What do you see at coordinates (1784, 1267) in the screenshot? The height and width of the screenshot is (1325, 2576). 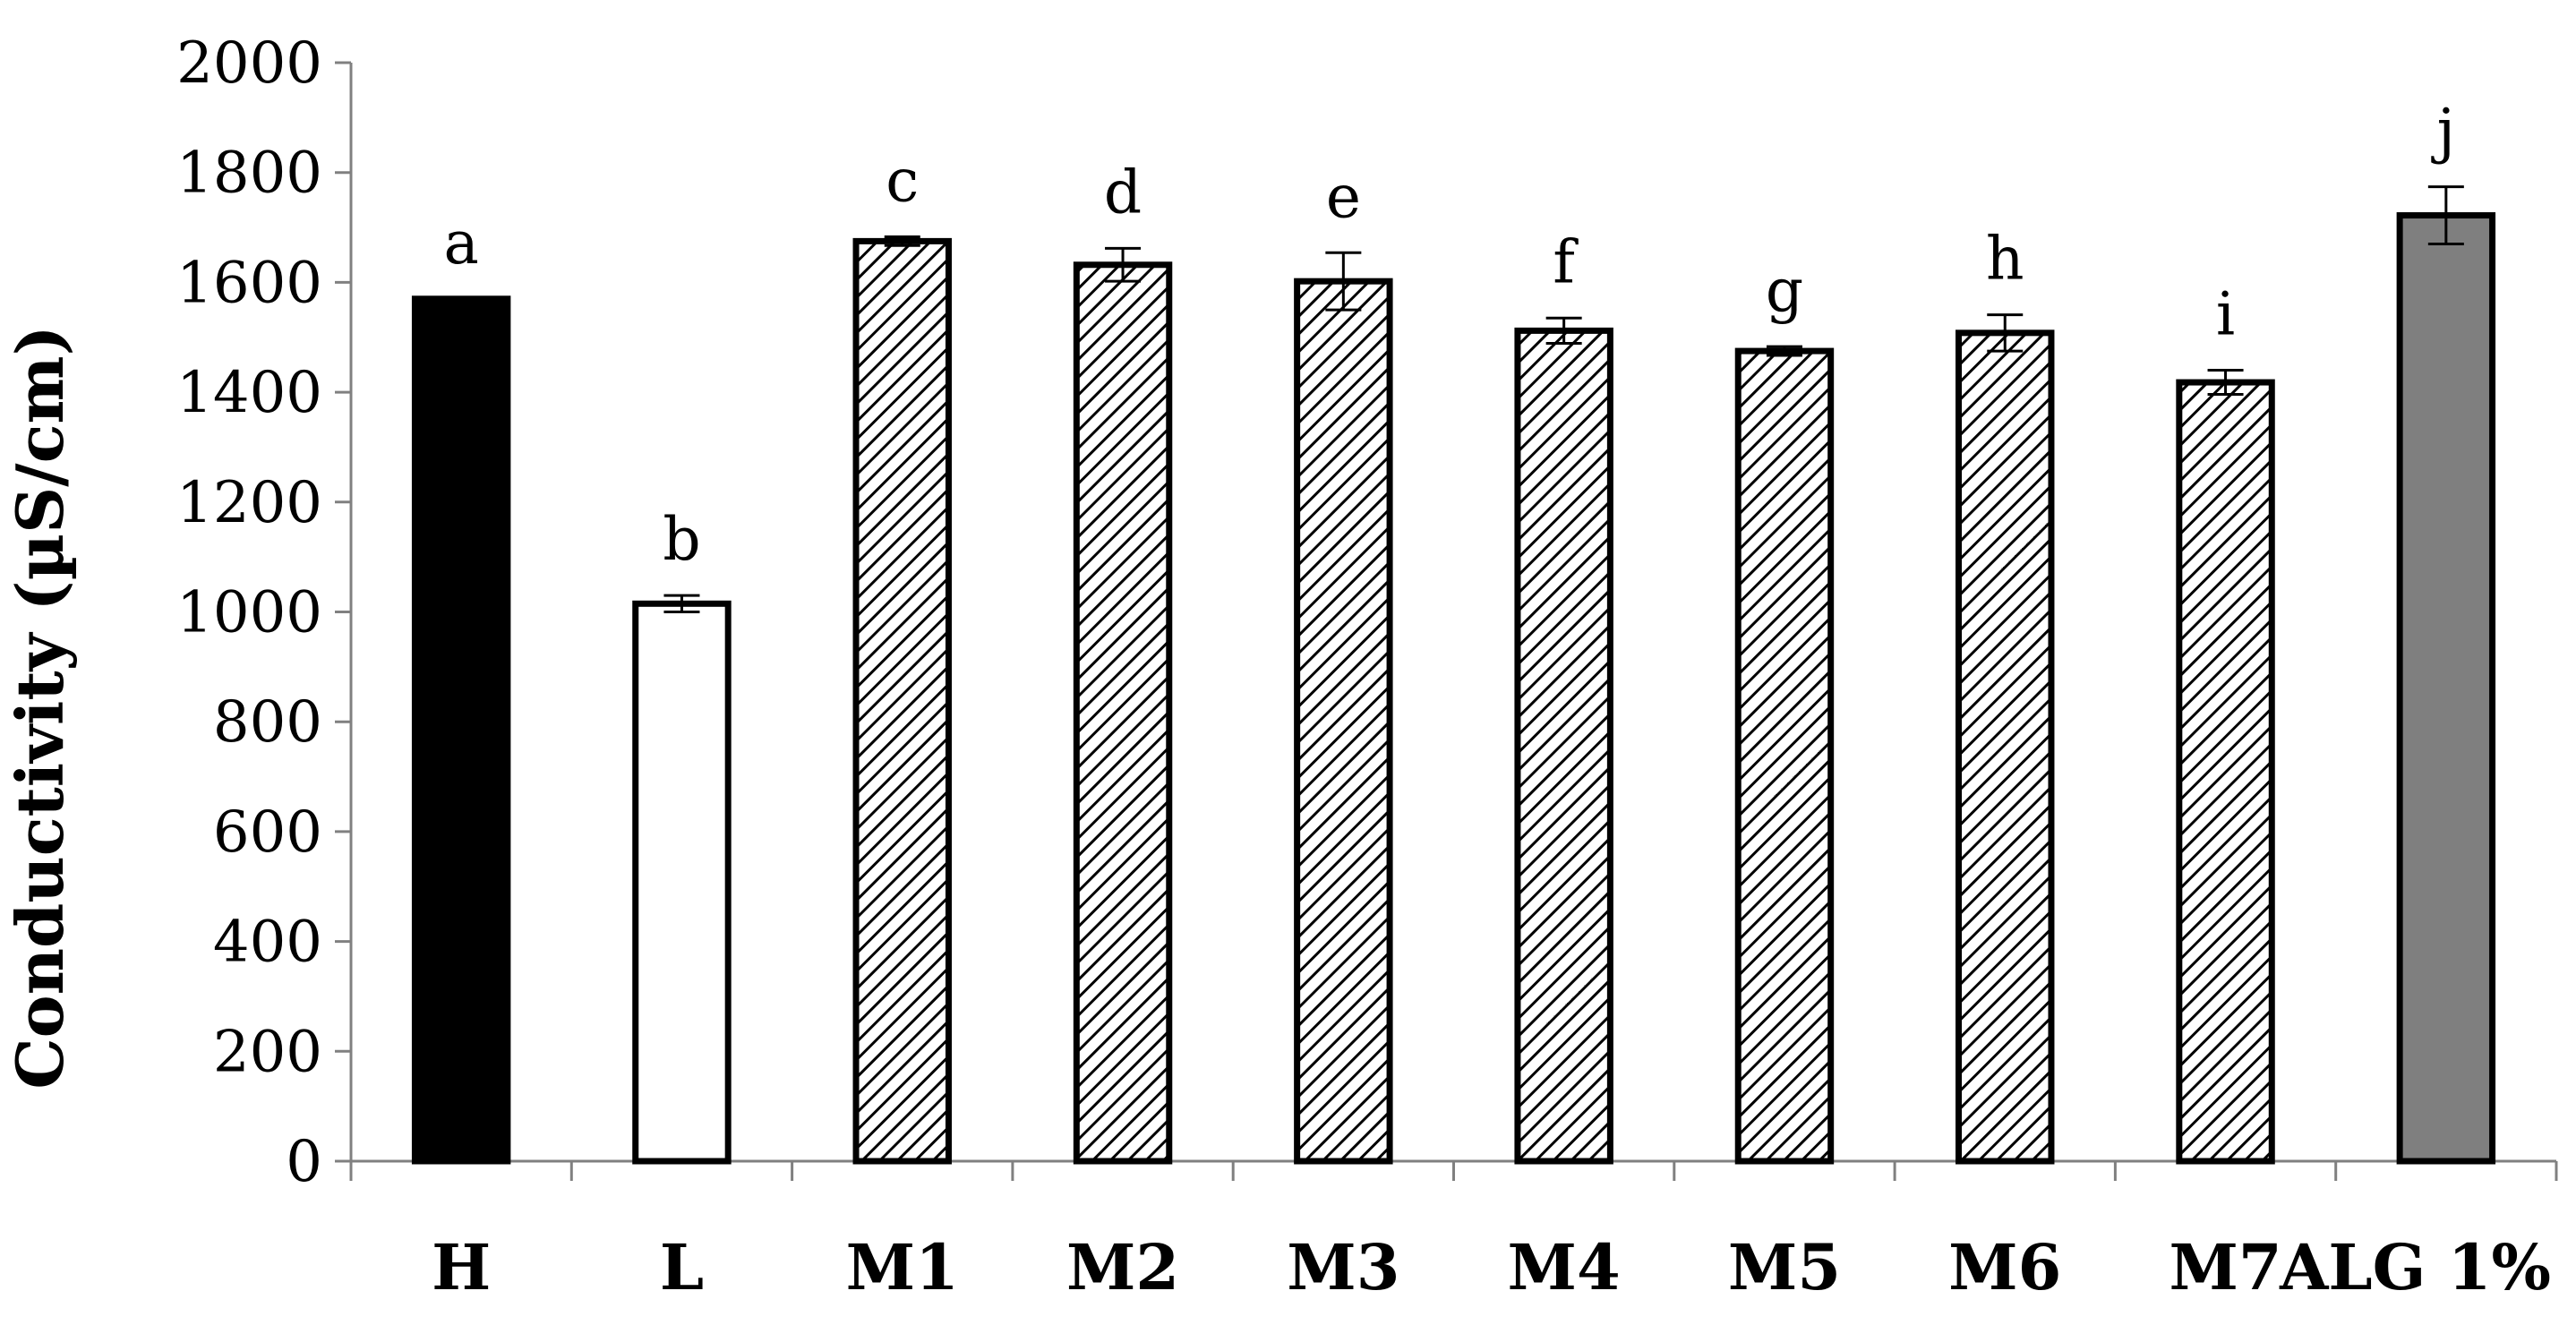 I see `x-category-label: M5` at bounding box center [1784, 1267].